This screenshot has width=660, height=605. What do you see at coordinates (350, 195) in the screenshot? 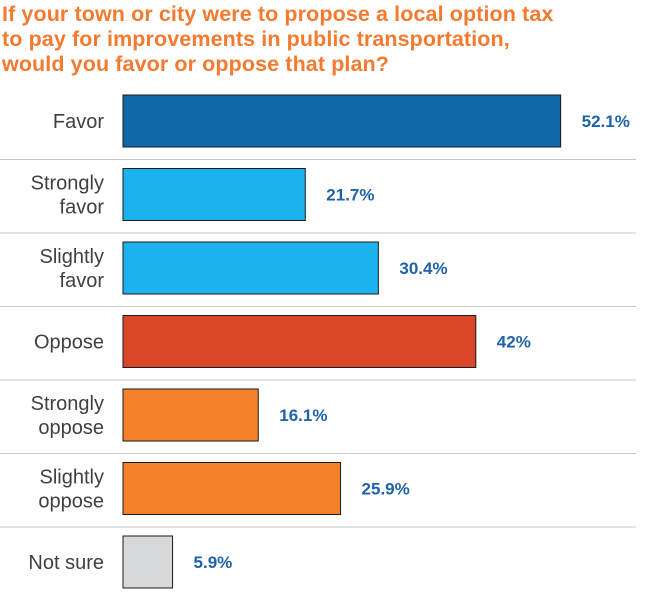
I see `value-label: 21.7%` at bounding box center [350, 195].